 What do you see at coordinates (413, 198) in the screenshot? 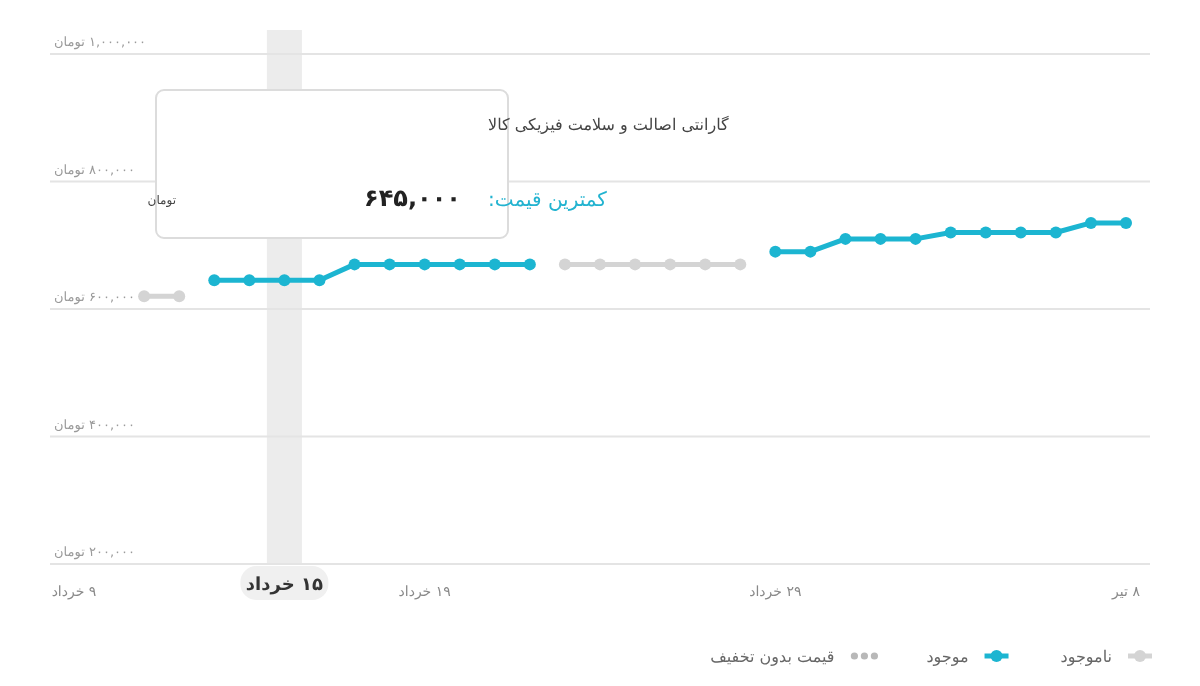
I see `annotation: ۶۴۵,۰۰۰` at bounding box center [413, 198].